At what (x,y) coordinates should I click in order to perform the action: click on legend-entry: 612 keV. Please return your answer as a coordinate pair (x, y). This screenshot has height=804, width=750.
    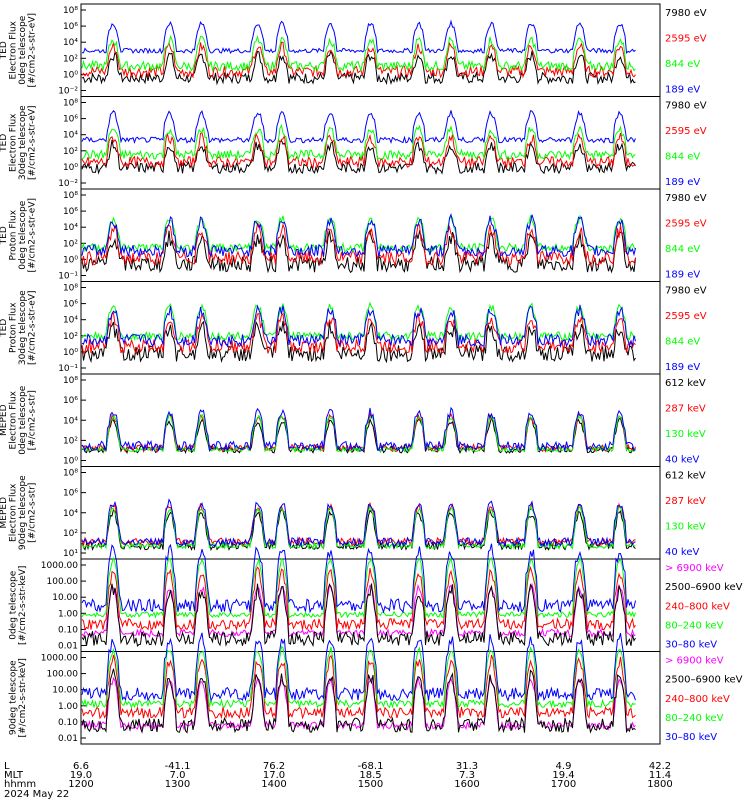
    Looking at the image, I should click on (685, 383).